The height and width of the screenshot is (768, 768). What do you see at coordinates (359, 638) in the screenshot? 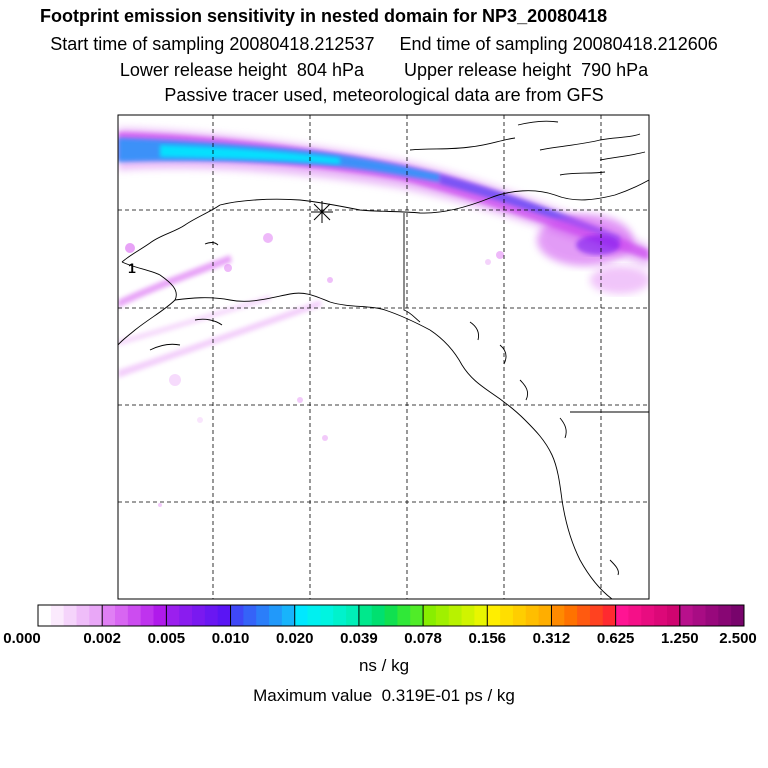
I see `colorbar-tick-label: 0.039` at bounding box center [359, 638].